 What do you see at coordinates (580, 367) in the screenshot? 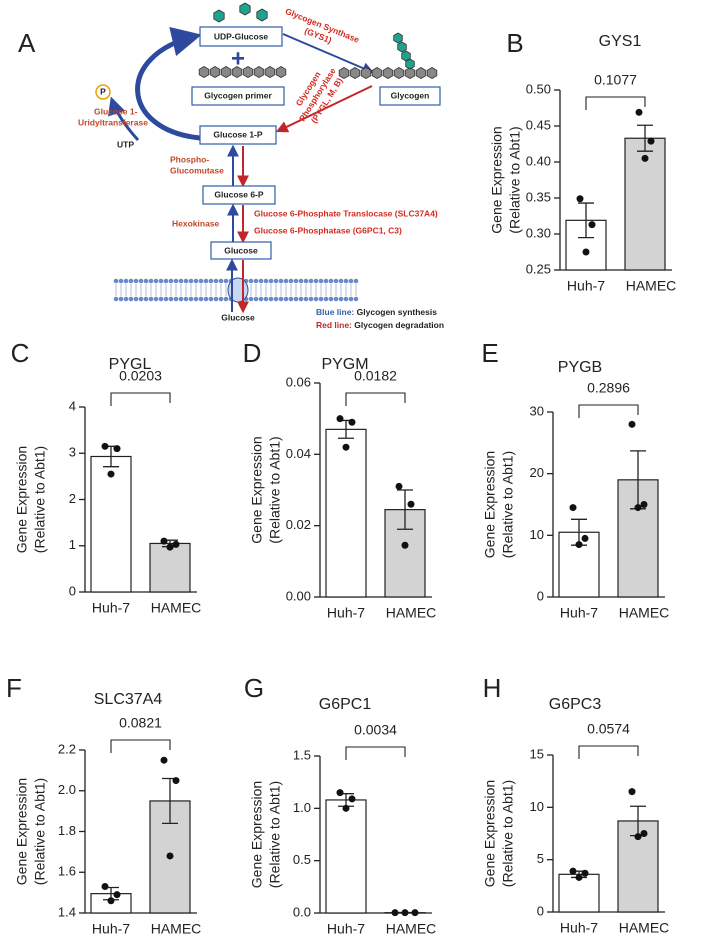
I see `chart-title: PYGB` at bounding box center [580, 367].